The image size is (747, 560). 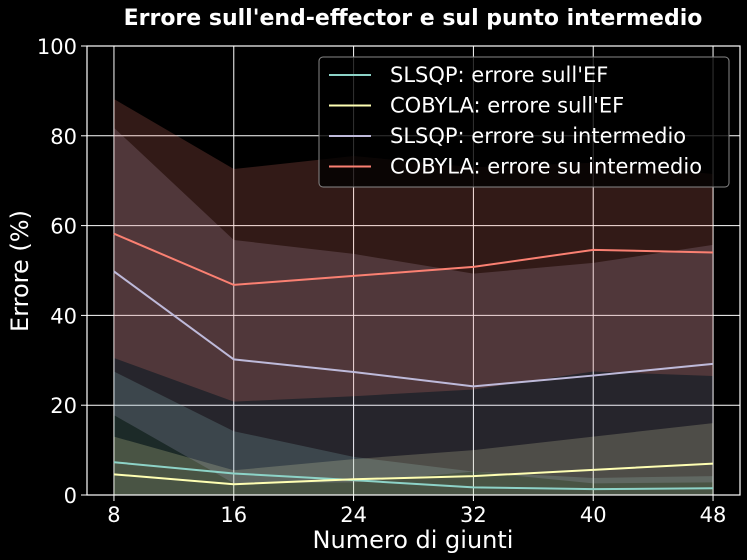 What do you see at coordinates (62, 271) in the screenshot?
I see `y-axis-ticks: 0 20 40 60 80 100` at bounding box center [62, 271].